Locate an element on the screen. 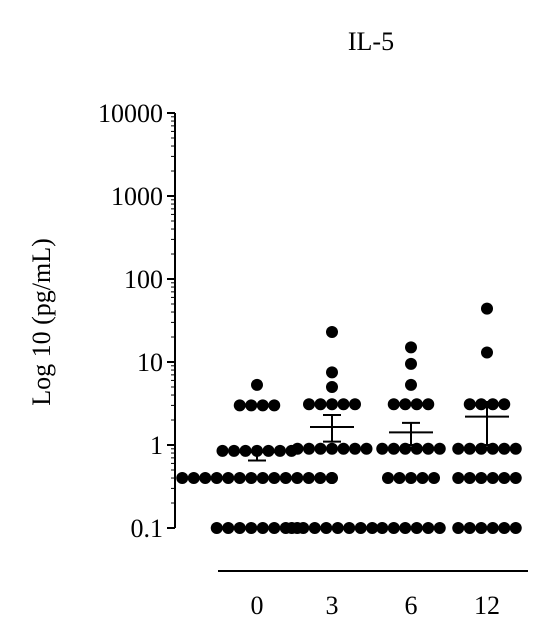  x-tick-label: 3 is located at coordinates (332, 605).